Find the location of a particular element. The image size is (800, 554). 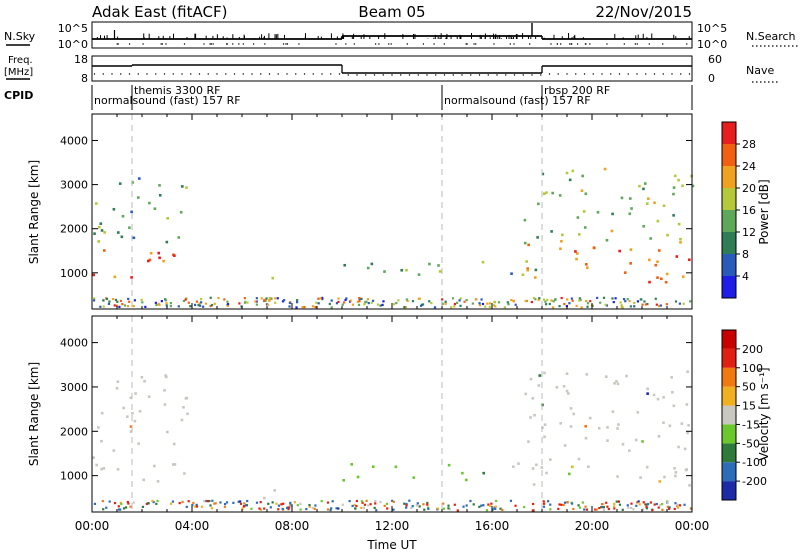

nsearch-tick-bottom: 10^0 is located at coordinates (712, 44).